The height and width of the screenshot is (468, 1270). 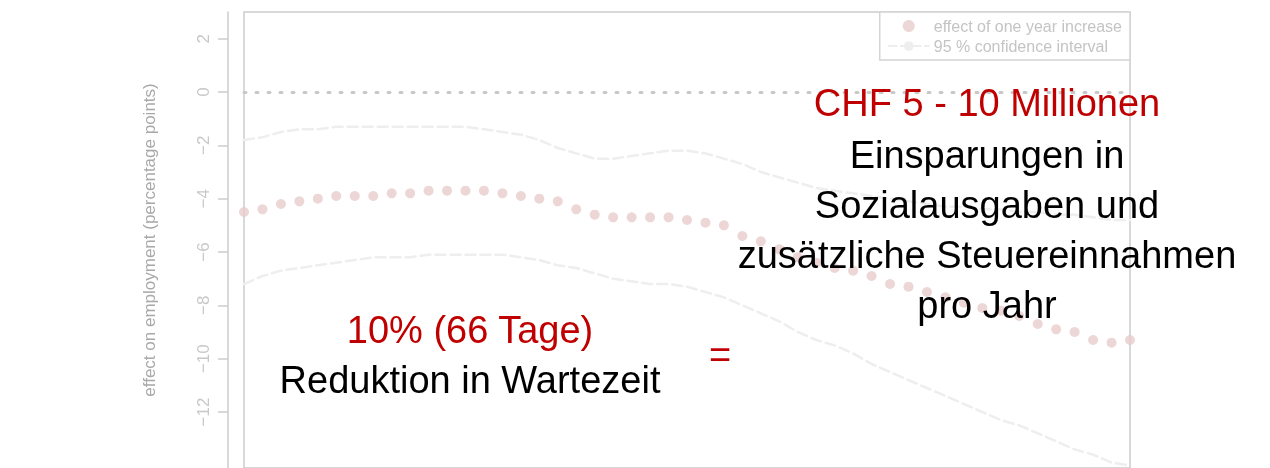 I want to click on annotation: CHF 5 - 10 Millionen, so click(x=987, y=103).